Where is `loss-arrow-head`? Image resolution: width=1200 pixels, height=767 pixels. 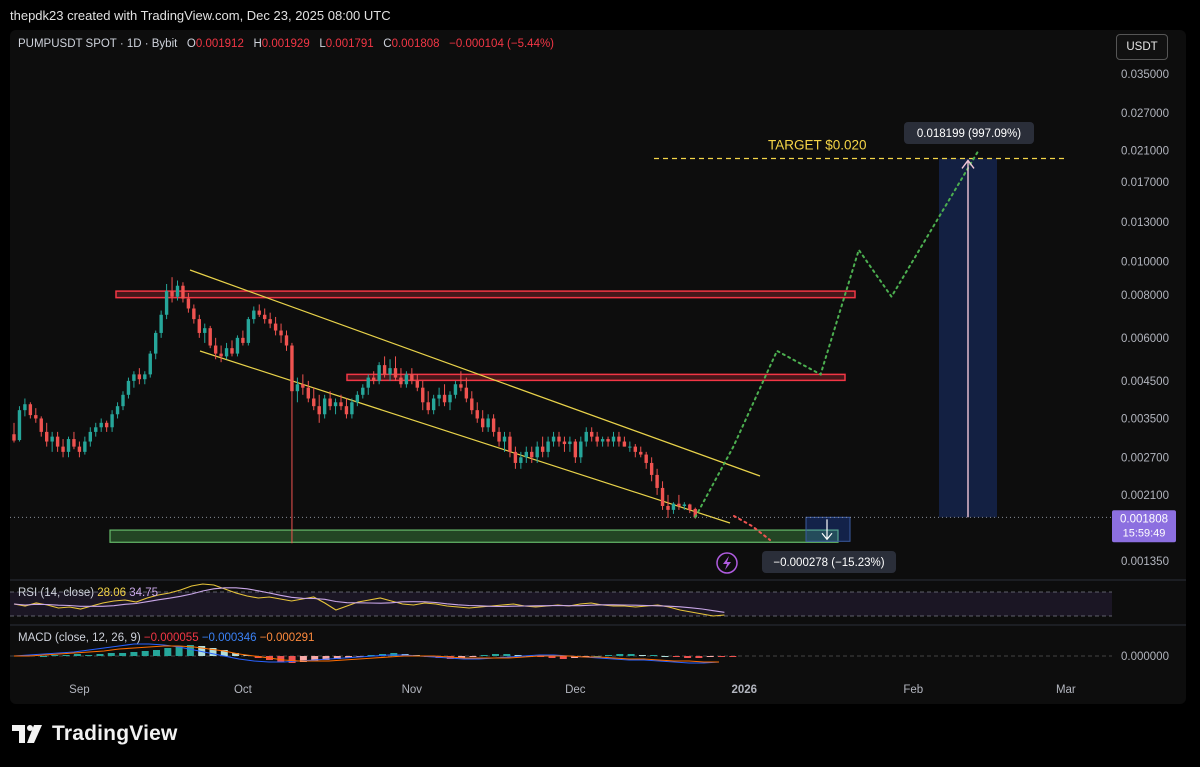 loss-arrow-head is located at coordinates (827, 536).